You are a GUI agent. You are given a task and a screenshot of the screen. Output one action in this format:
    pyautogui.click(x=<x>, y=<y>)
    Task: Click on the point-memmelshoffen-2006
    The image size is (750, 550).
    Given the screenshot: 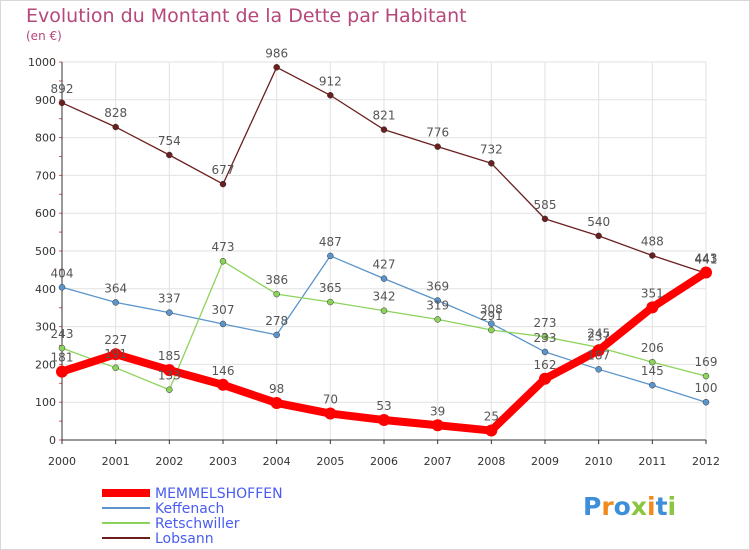 What is the action you would take?
    pyautogui.click(x=384, y=419)
    